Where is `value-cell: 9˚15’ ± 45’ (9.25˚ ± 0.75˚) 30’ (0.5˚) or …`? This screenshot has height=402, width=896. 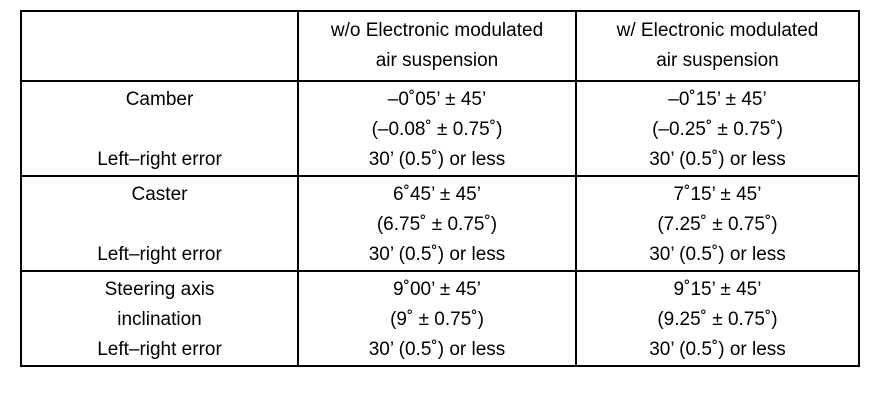
value-cell: 9˚15’ ± 45’ (9.25˚ ± 0.75˚) 30’ (0.5˚) or … is located at coordinates (717, 318).